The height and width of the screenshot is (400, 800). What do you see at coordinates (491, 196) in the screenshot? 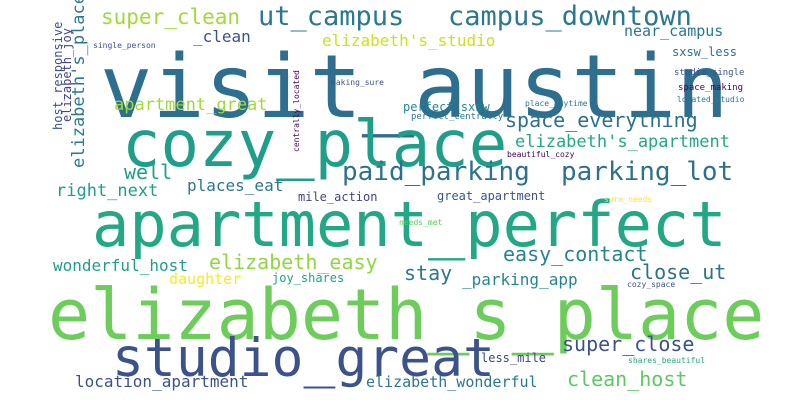
I see `word-great-apartment: great_apartment` at bounding box center [491, 196].